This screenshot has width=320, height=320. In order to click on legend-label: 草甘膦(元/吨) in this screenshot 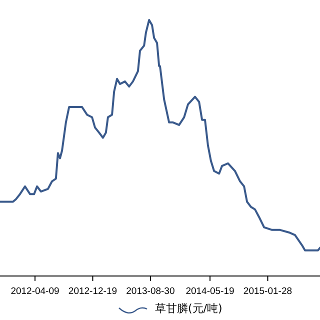, I will do `click(188, 308)`.